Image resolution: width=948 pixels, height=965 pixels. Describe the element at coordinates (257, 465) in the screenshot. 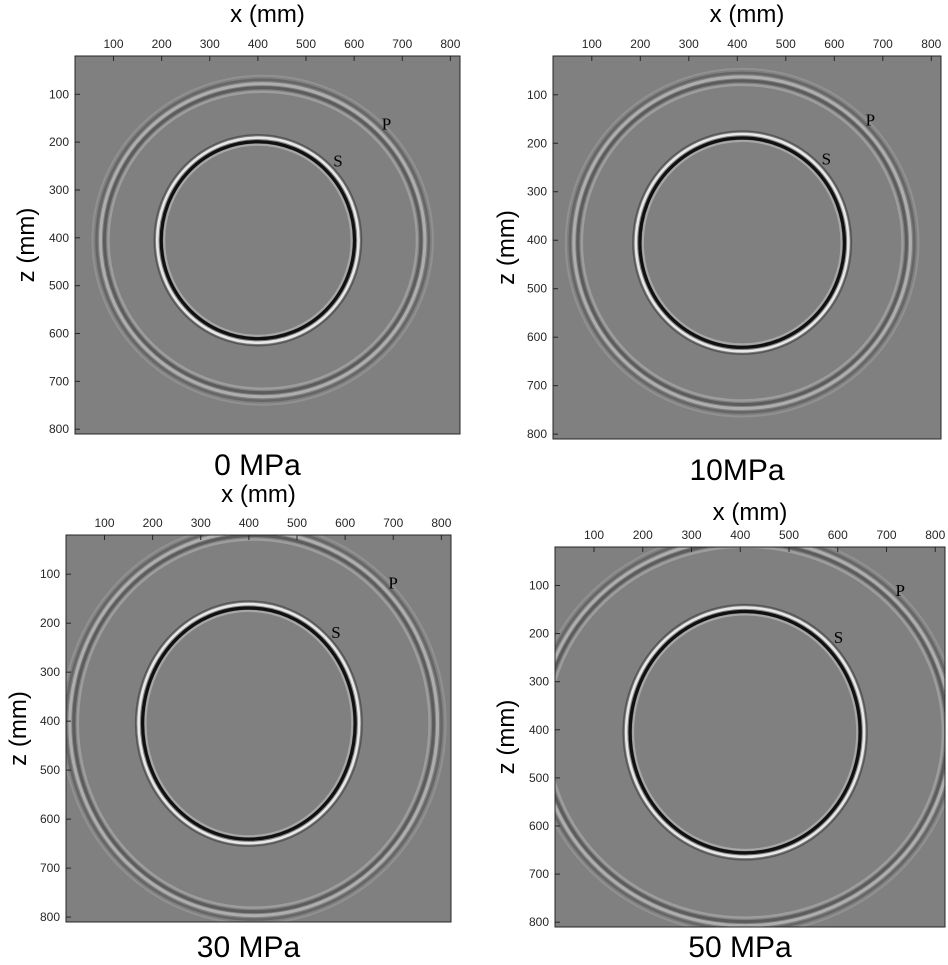

I see `panel-caption: 0 MPa` at that location.